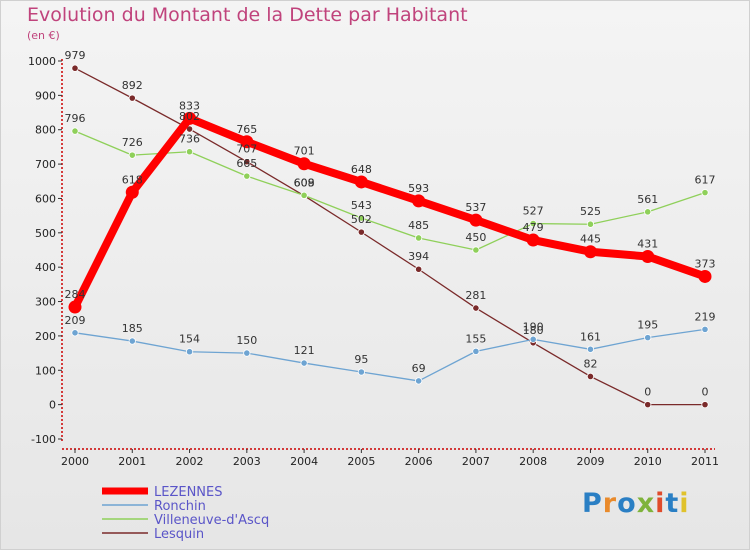 This screenshot has width=750, height=550. What do you see at coordinates (75, 320) in the screenshot?
I see `data-label: 209` at bounding box center [75, 320].